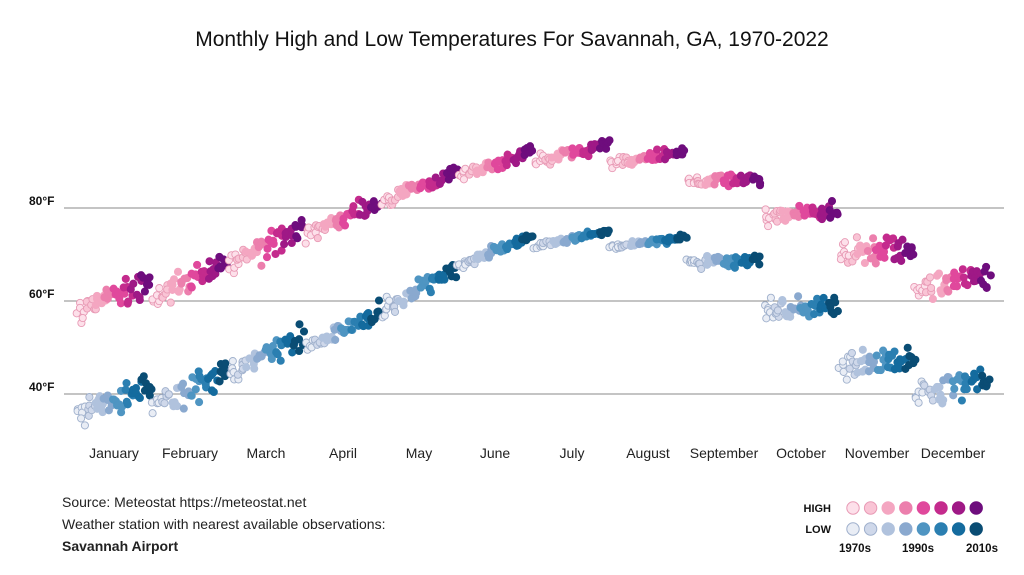 The image size is (1024, 575). I want to click on station-name: Savannah Airport, so click(120, 546).